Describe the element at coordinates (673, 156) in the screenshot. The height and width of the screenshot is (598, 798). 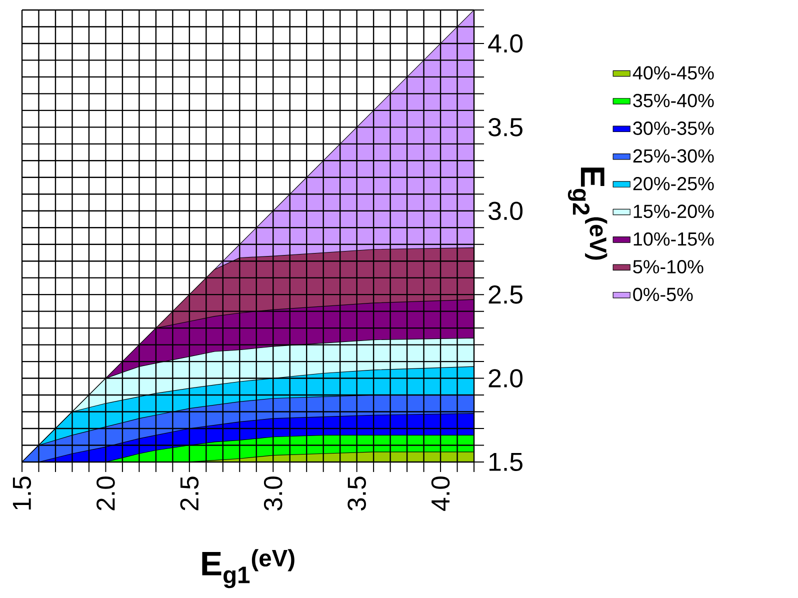
I see `legend-label: 25%-30%` at that location.